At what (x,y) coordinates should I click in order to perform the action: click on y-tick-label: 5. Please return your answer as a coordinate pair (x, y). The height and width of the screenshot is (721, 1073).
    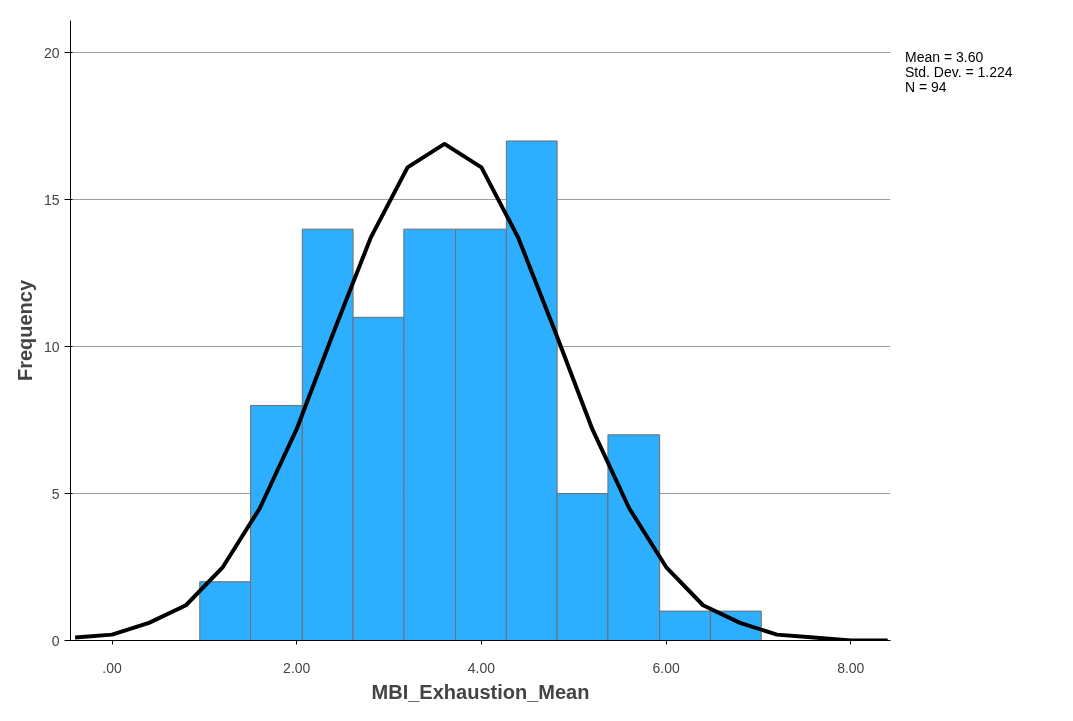
    Looking at the image, I should click on (55, 493).